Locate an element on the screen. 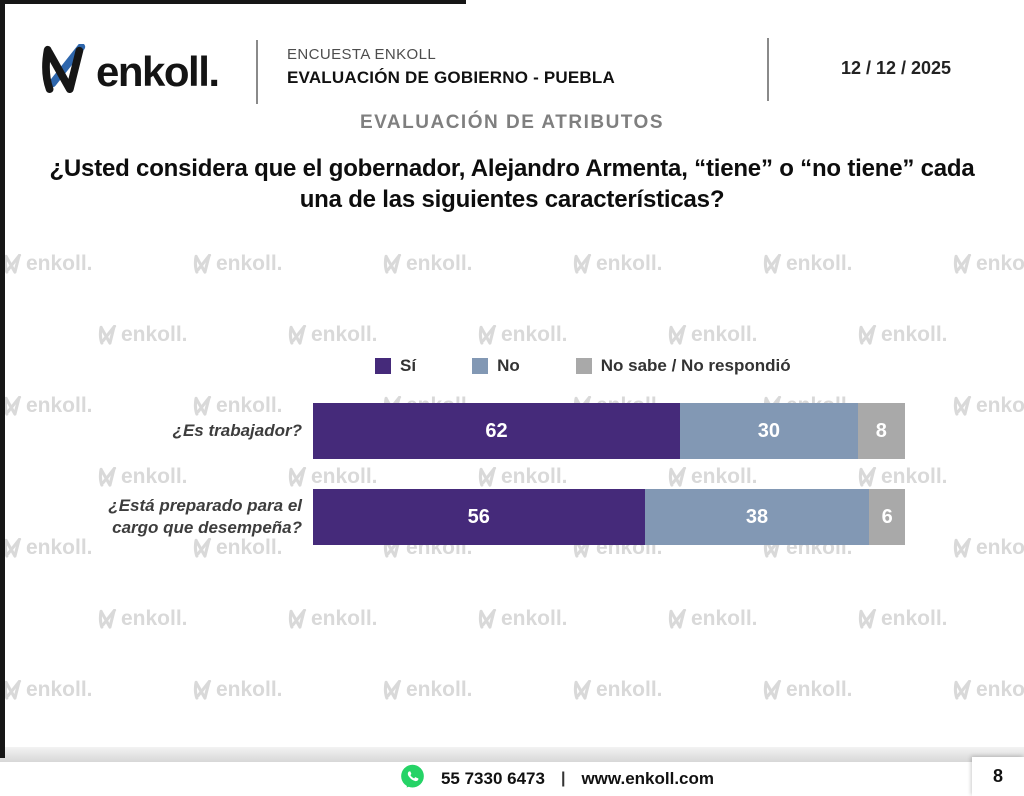 This screenshot has width=1024, height=796. legend-label-no: No is located at coordinates (508, 365).